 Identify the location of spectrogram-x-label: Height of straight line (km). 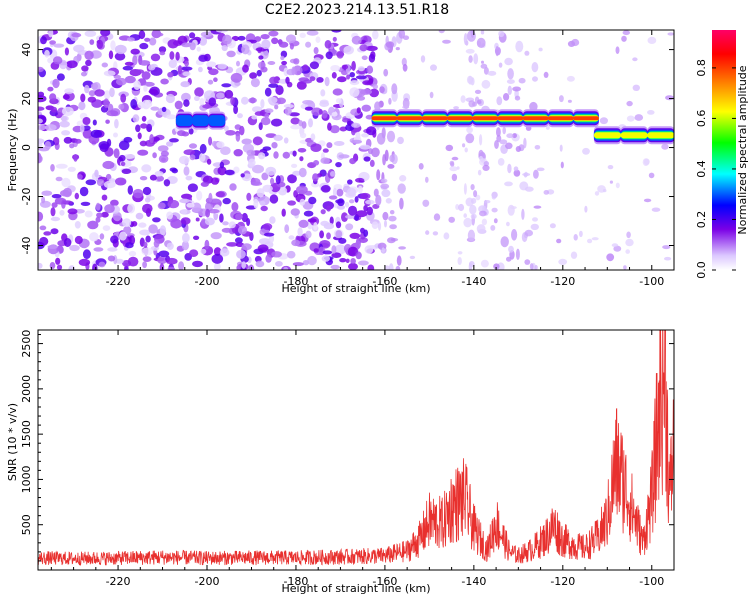
(355, 288).